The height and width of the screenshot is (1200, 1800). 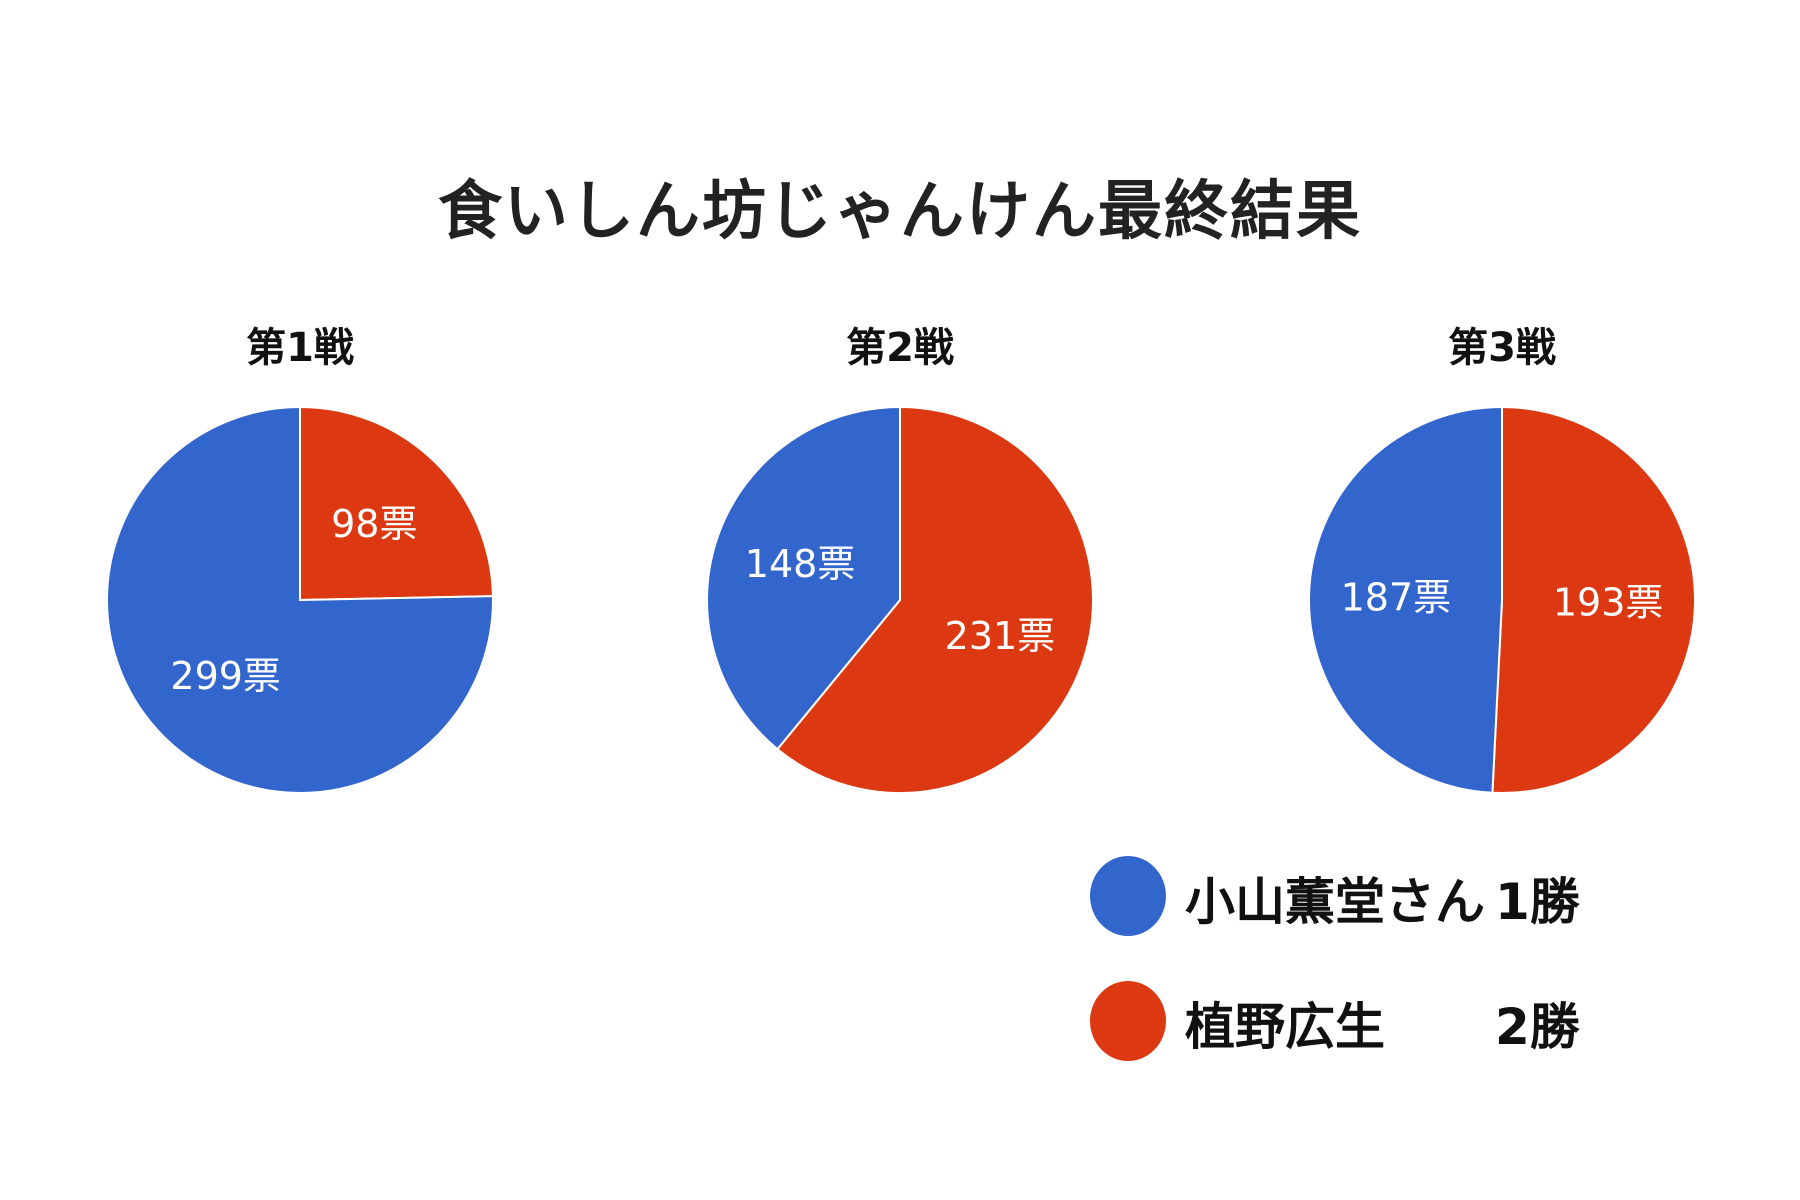 I want to click on pie-chart-round-3: 第3戦 193票 187票, so click(x=1502, y=565).